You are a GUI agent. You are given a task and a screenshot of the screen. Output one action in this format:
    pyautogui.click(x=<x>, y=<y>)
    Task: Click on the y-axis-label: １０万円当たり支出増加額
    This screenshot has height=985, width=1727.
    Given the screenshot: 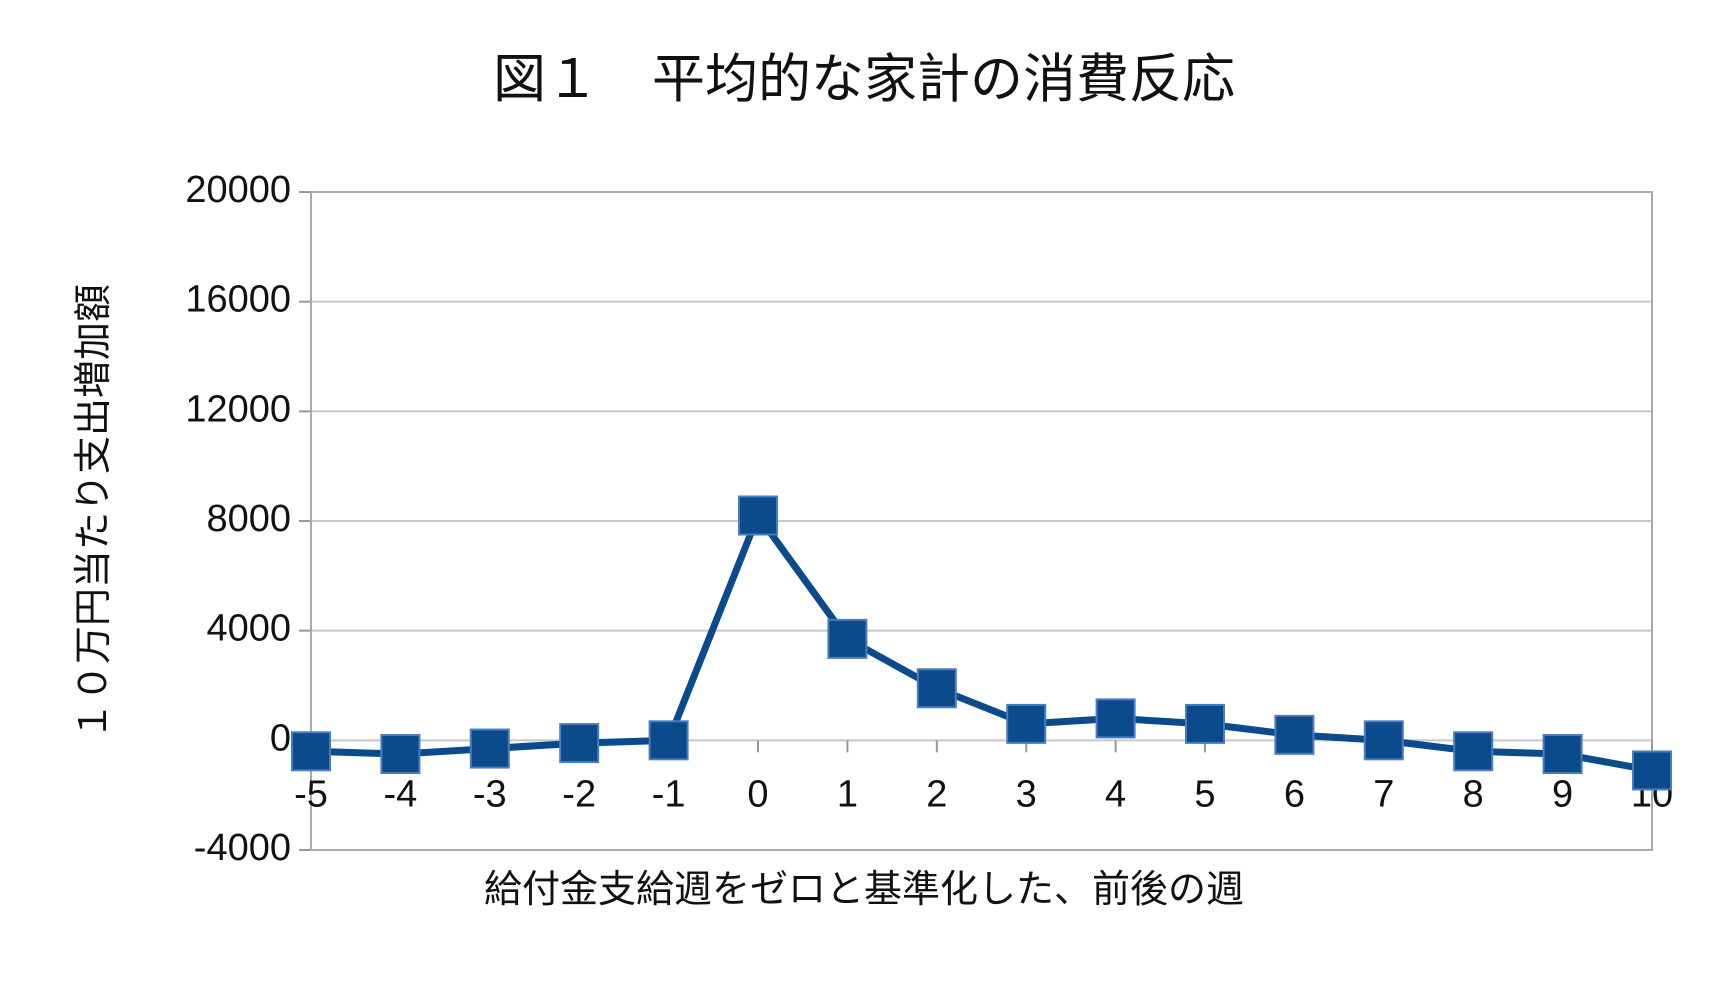 What is the action you would take?
    pyautogui.click(x=94, y=512)
    